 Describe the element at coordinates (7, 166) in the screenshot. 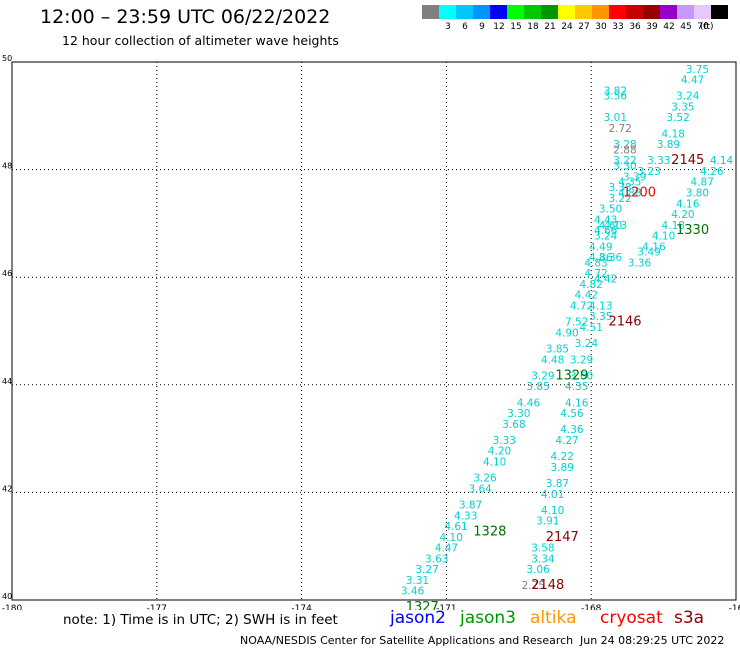

I see `y-tick-label: 48` at that location.